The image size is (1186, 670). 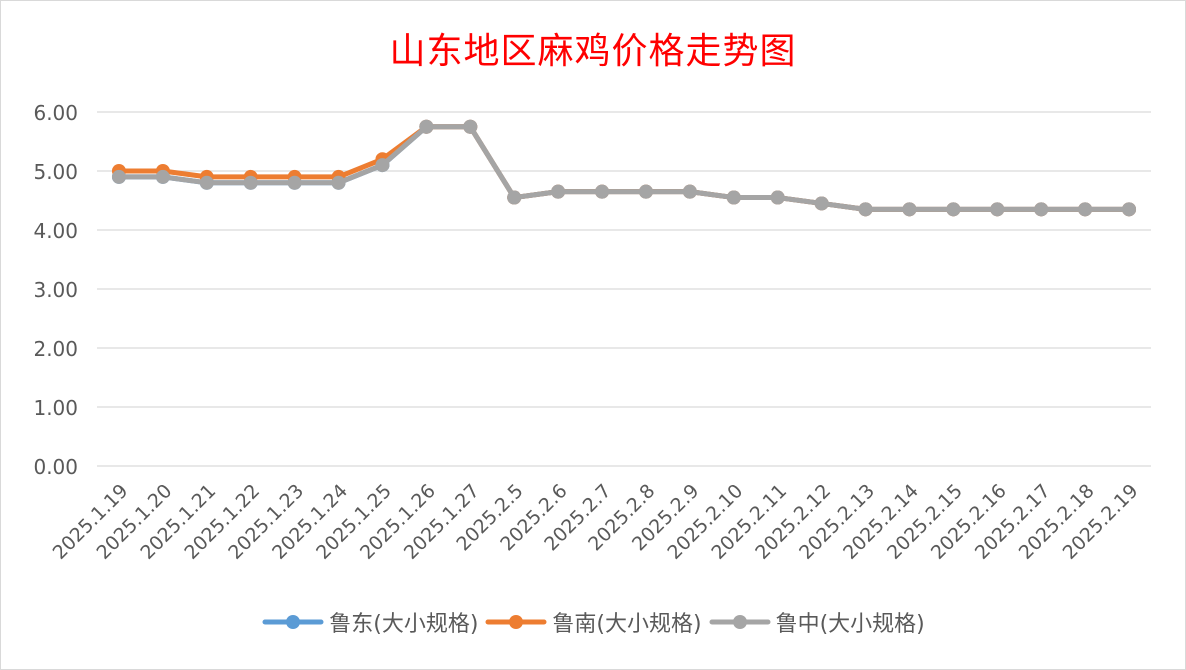 I want to click on legend-item: 鲁南(大小规格), so click(x=593, y=622).